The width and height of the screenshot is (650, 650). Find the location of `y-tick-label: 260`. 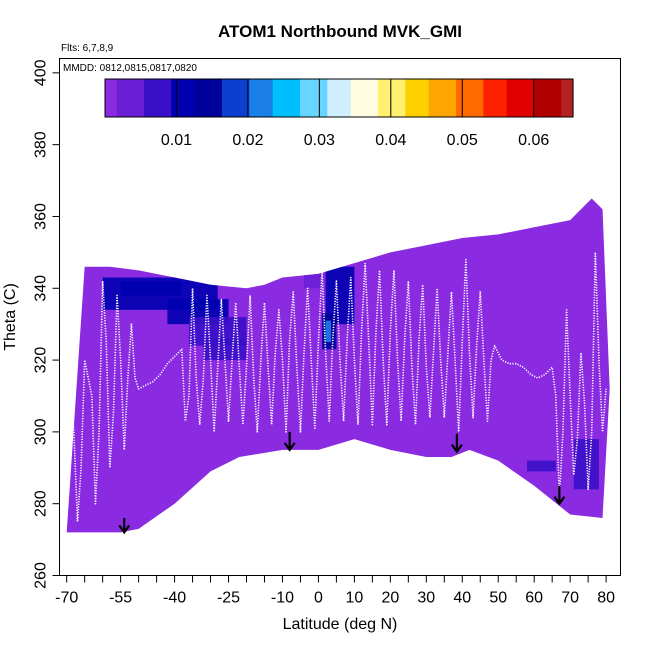

y-tick-label: 260 is located at coordinates (41, 575).